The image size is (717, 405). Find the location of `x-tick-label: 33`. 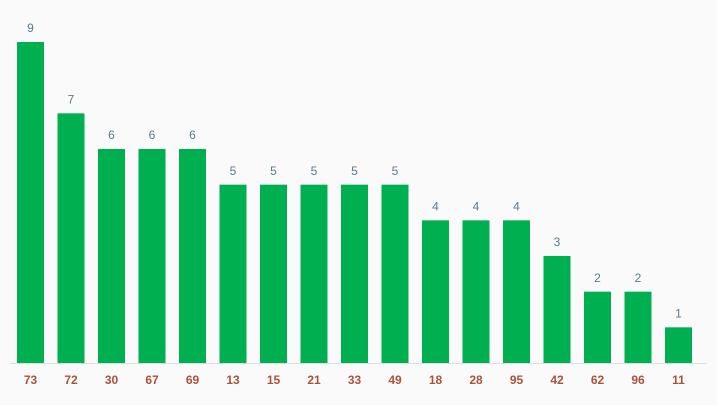

x-tick-label: 33 is located at coordinates (355, 380).